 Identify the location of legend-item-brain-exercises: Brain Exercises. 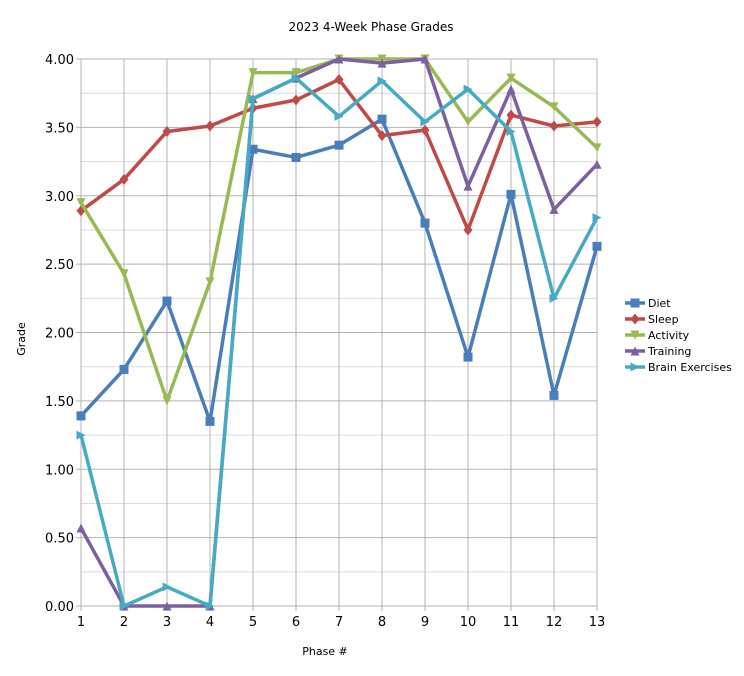
(678, 367).